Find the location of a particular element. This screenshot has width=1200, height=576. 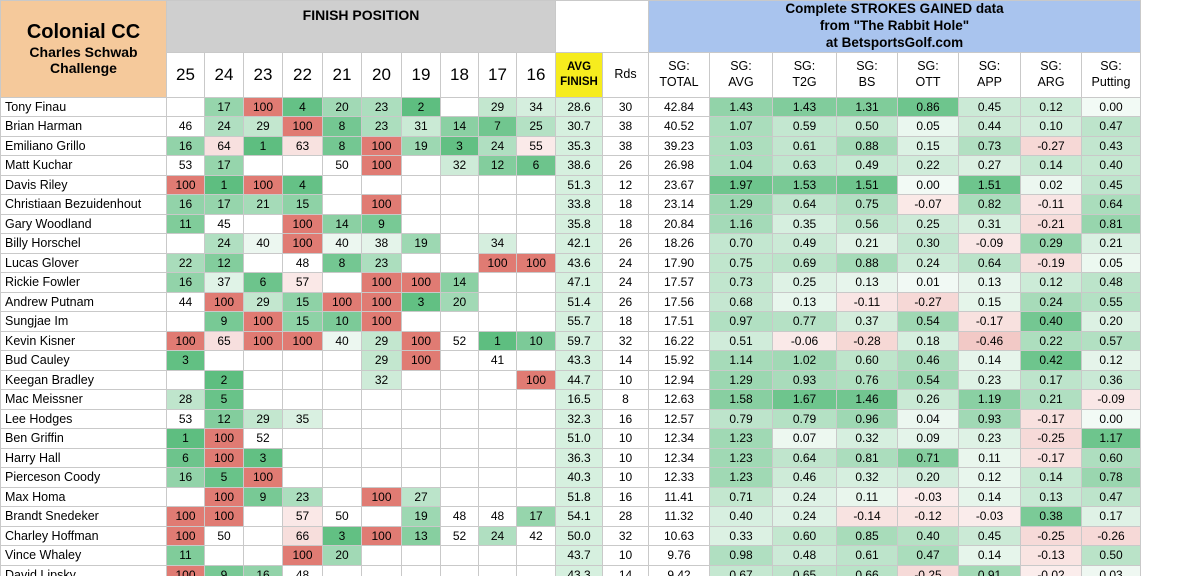

finish-cell: 65 is located at coordinates (224, 341).